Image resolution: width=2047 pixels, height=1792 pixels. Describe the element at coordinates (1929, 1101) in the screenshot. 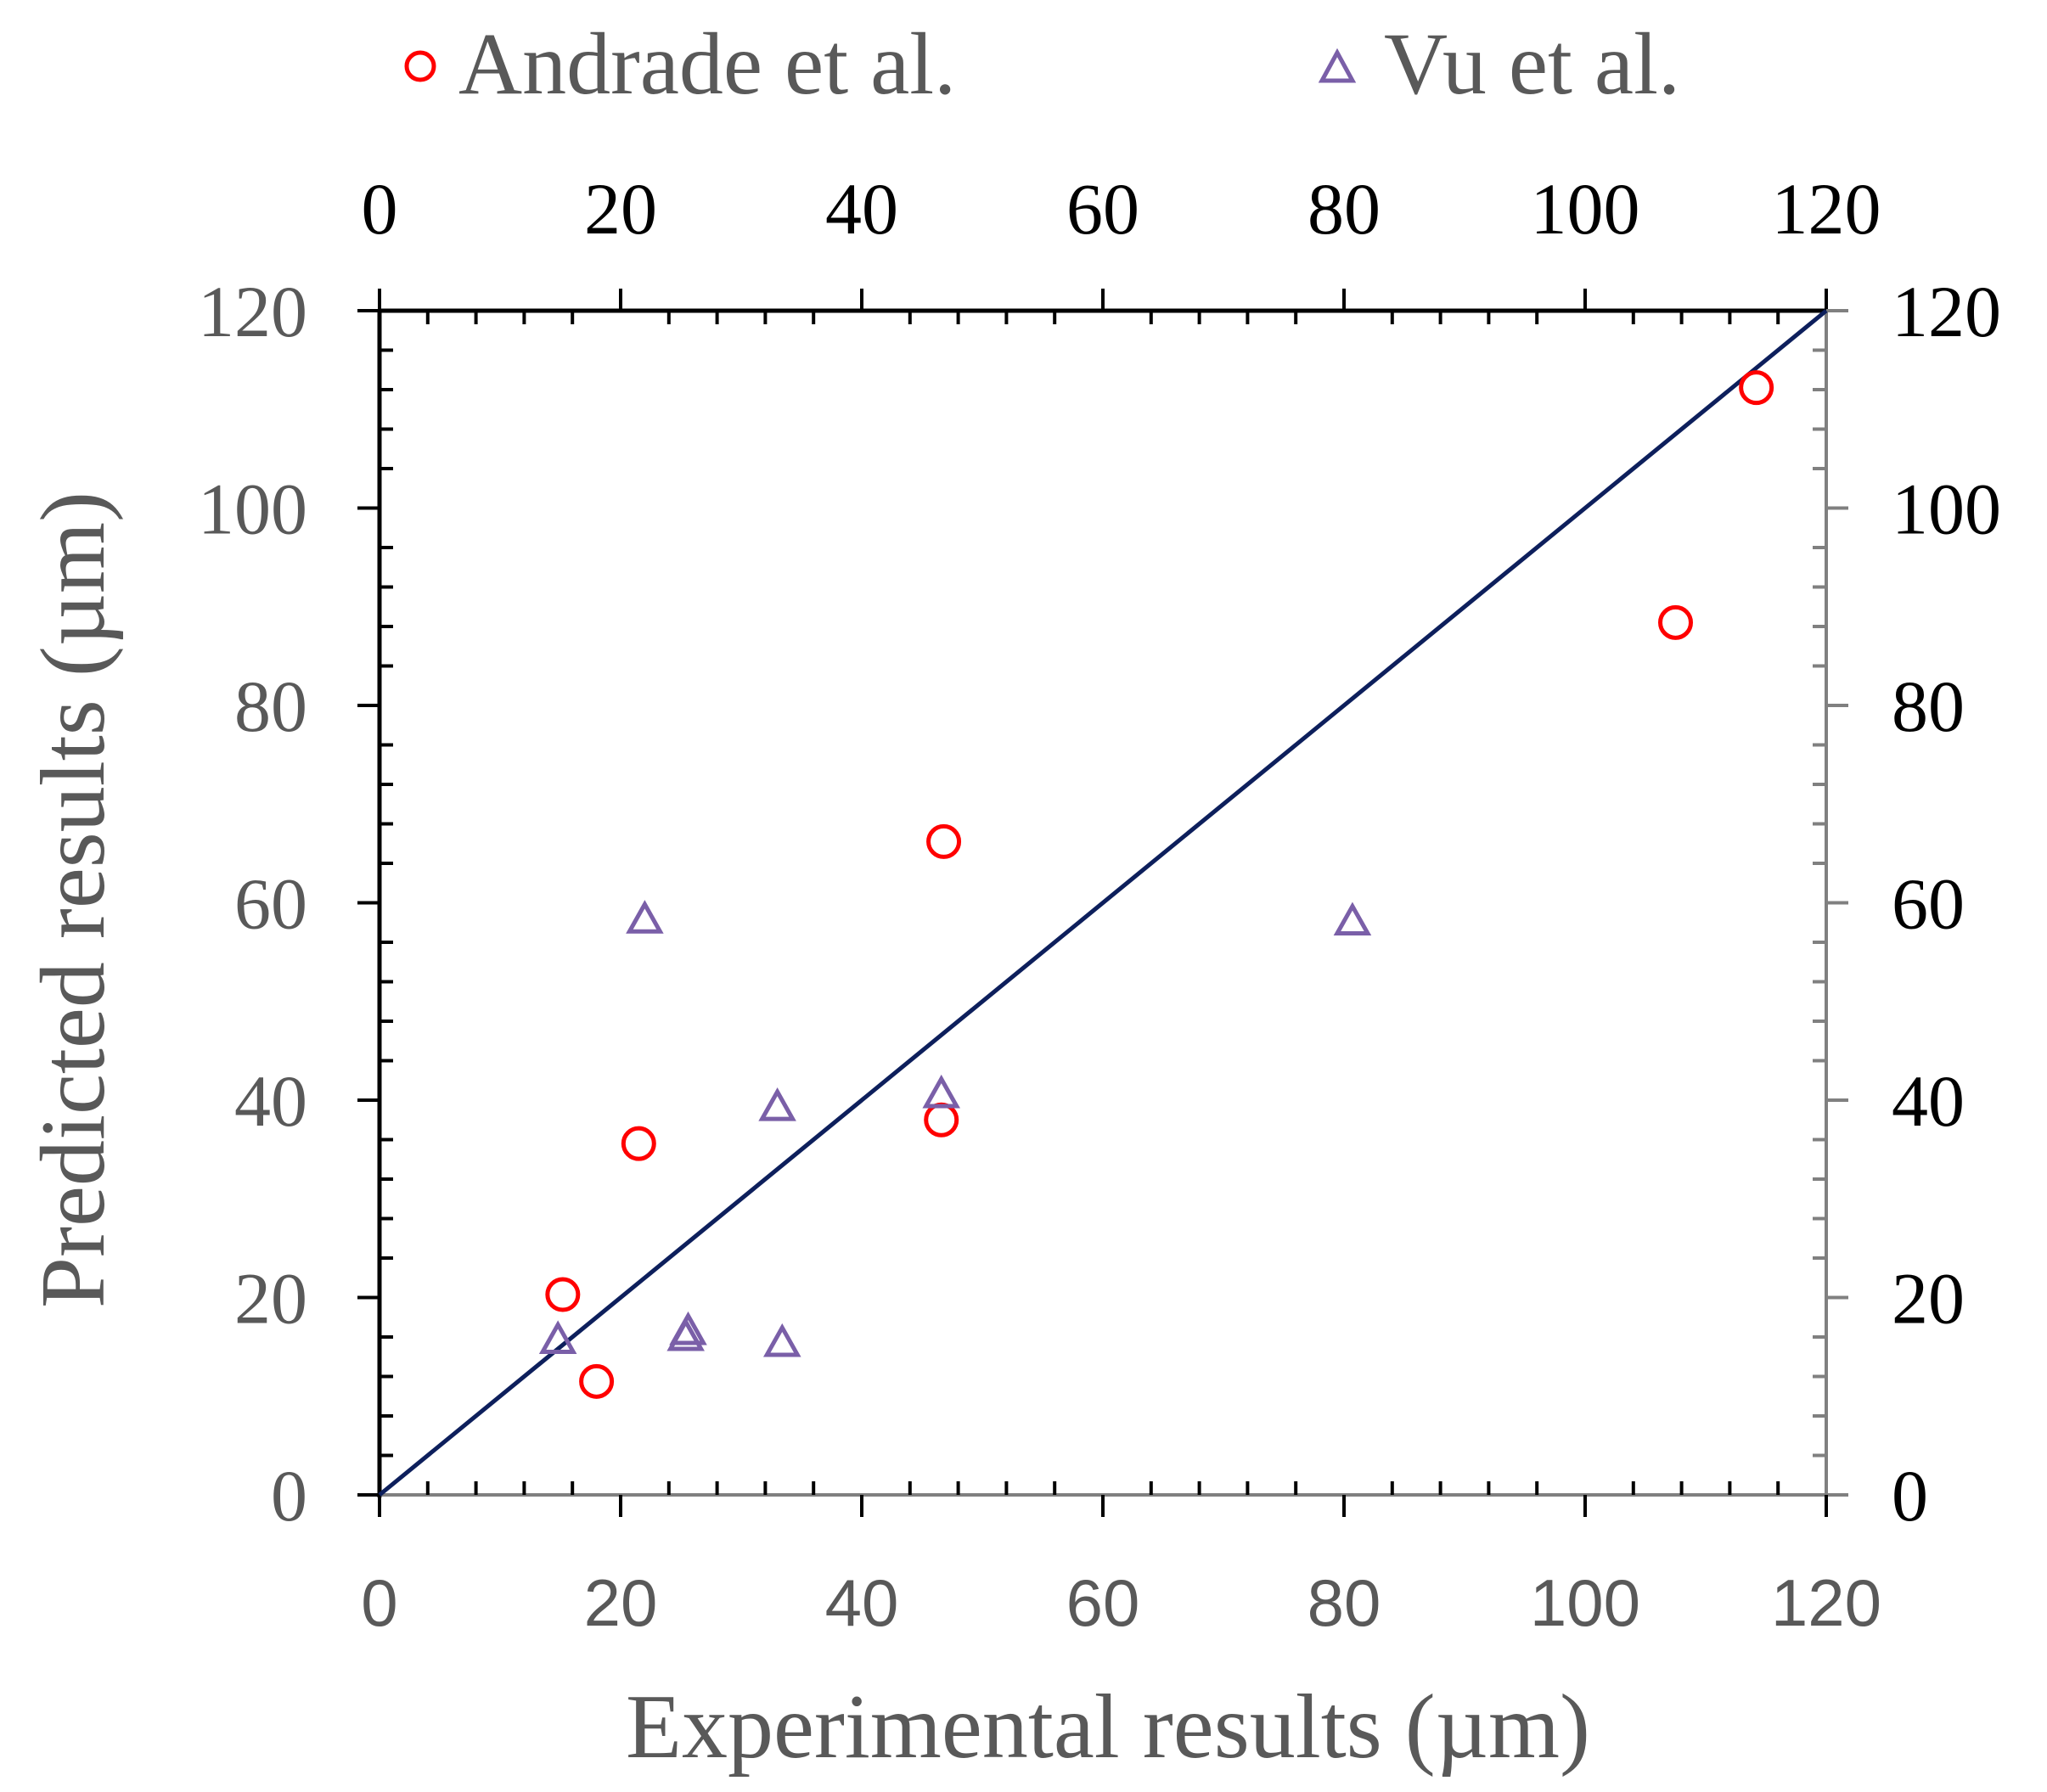

I see `y-tick-label-right: 40` at that location.